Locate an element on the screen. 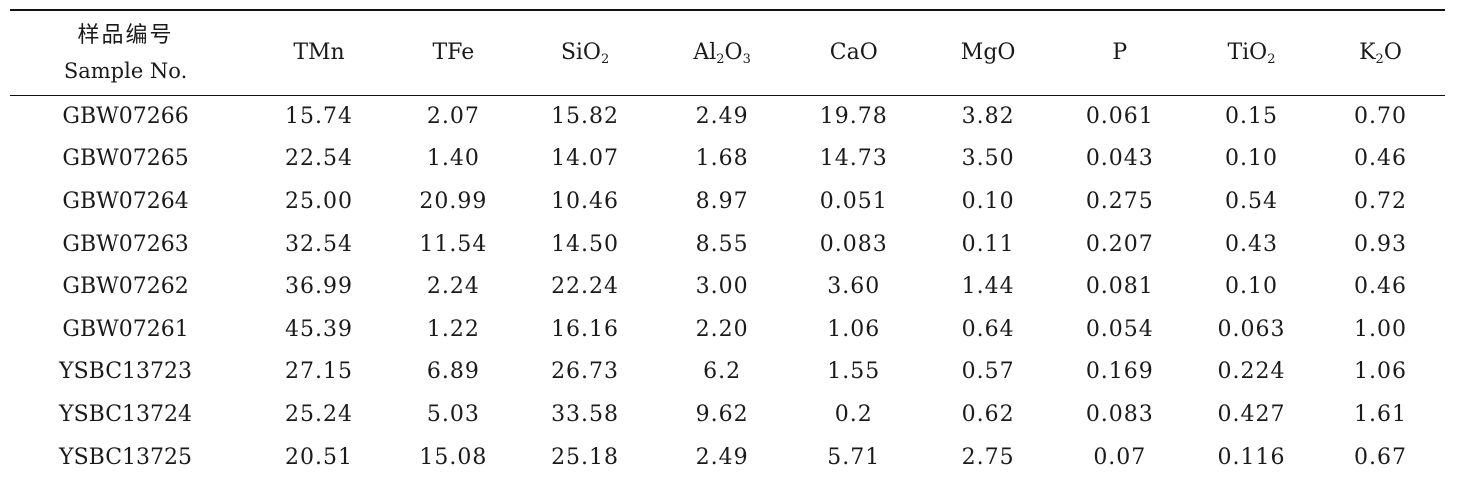 The height and width of the screenshot is (482, 1478). tio2-value-cell: 0.43 is located at coordinates (1251, 244).